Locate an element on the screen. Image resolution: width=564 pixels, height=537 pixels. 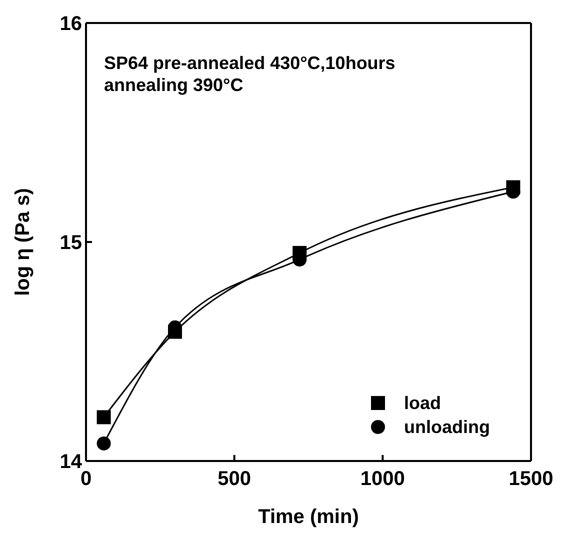
y-axis-title: log η (Pa s) is located at coordinates (23, 242).